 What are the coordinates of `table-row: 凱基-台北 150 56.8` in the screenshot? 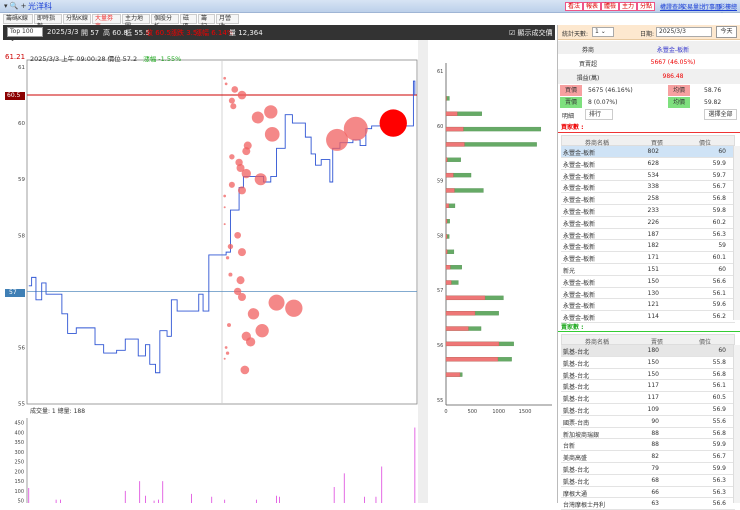 It's located at (648, 374).